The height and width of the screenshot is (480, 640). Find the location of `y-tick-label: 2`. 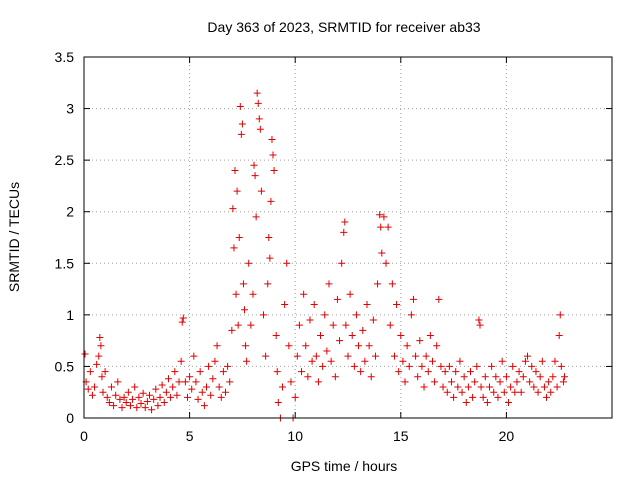

y-tick-label: 2 is located at coordinates (70, 212).